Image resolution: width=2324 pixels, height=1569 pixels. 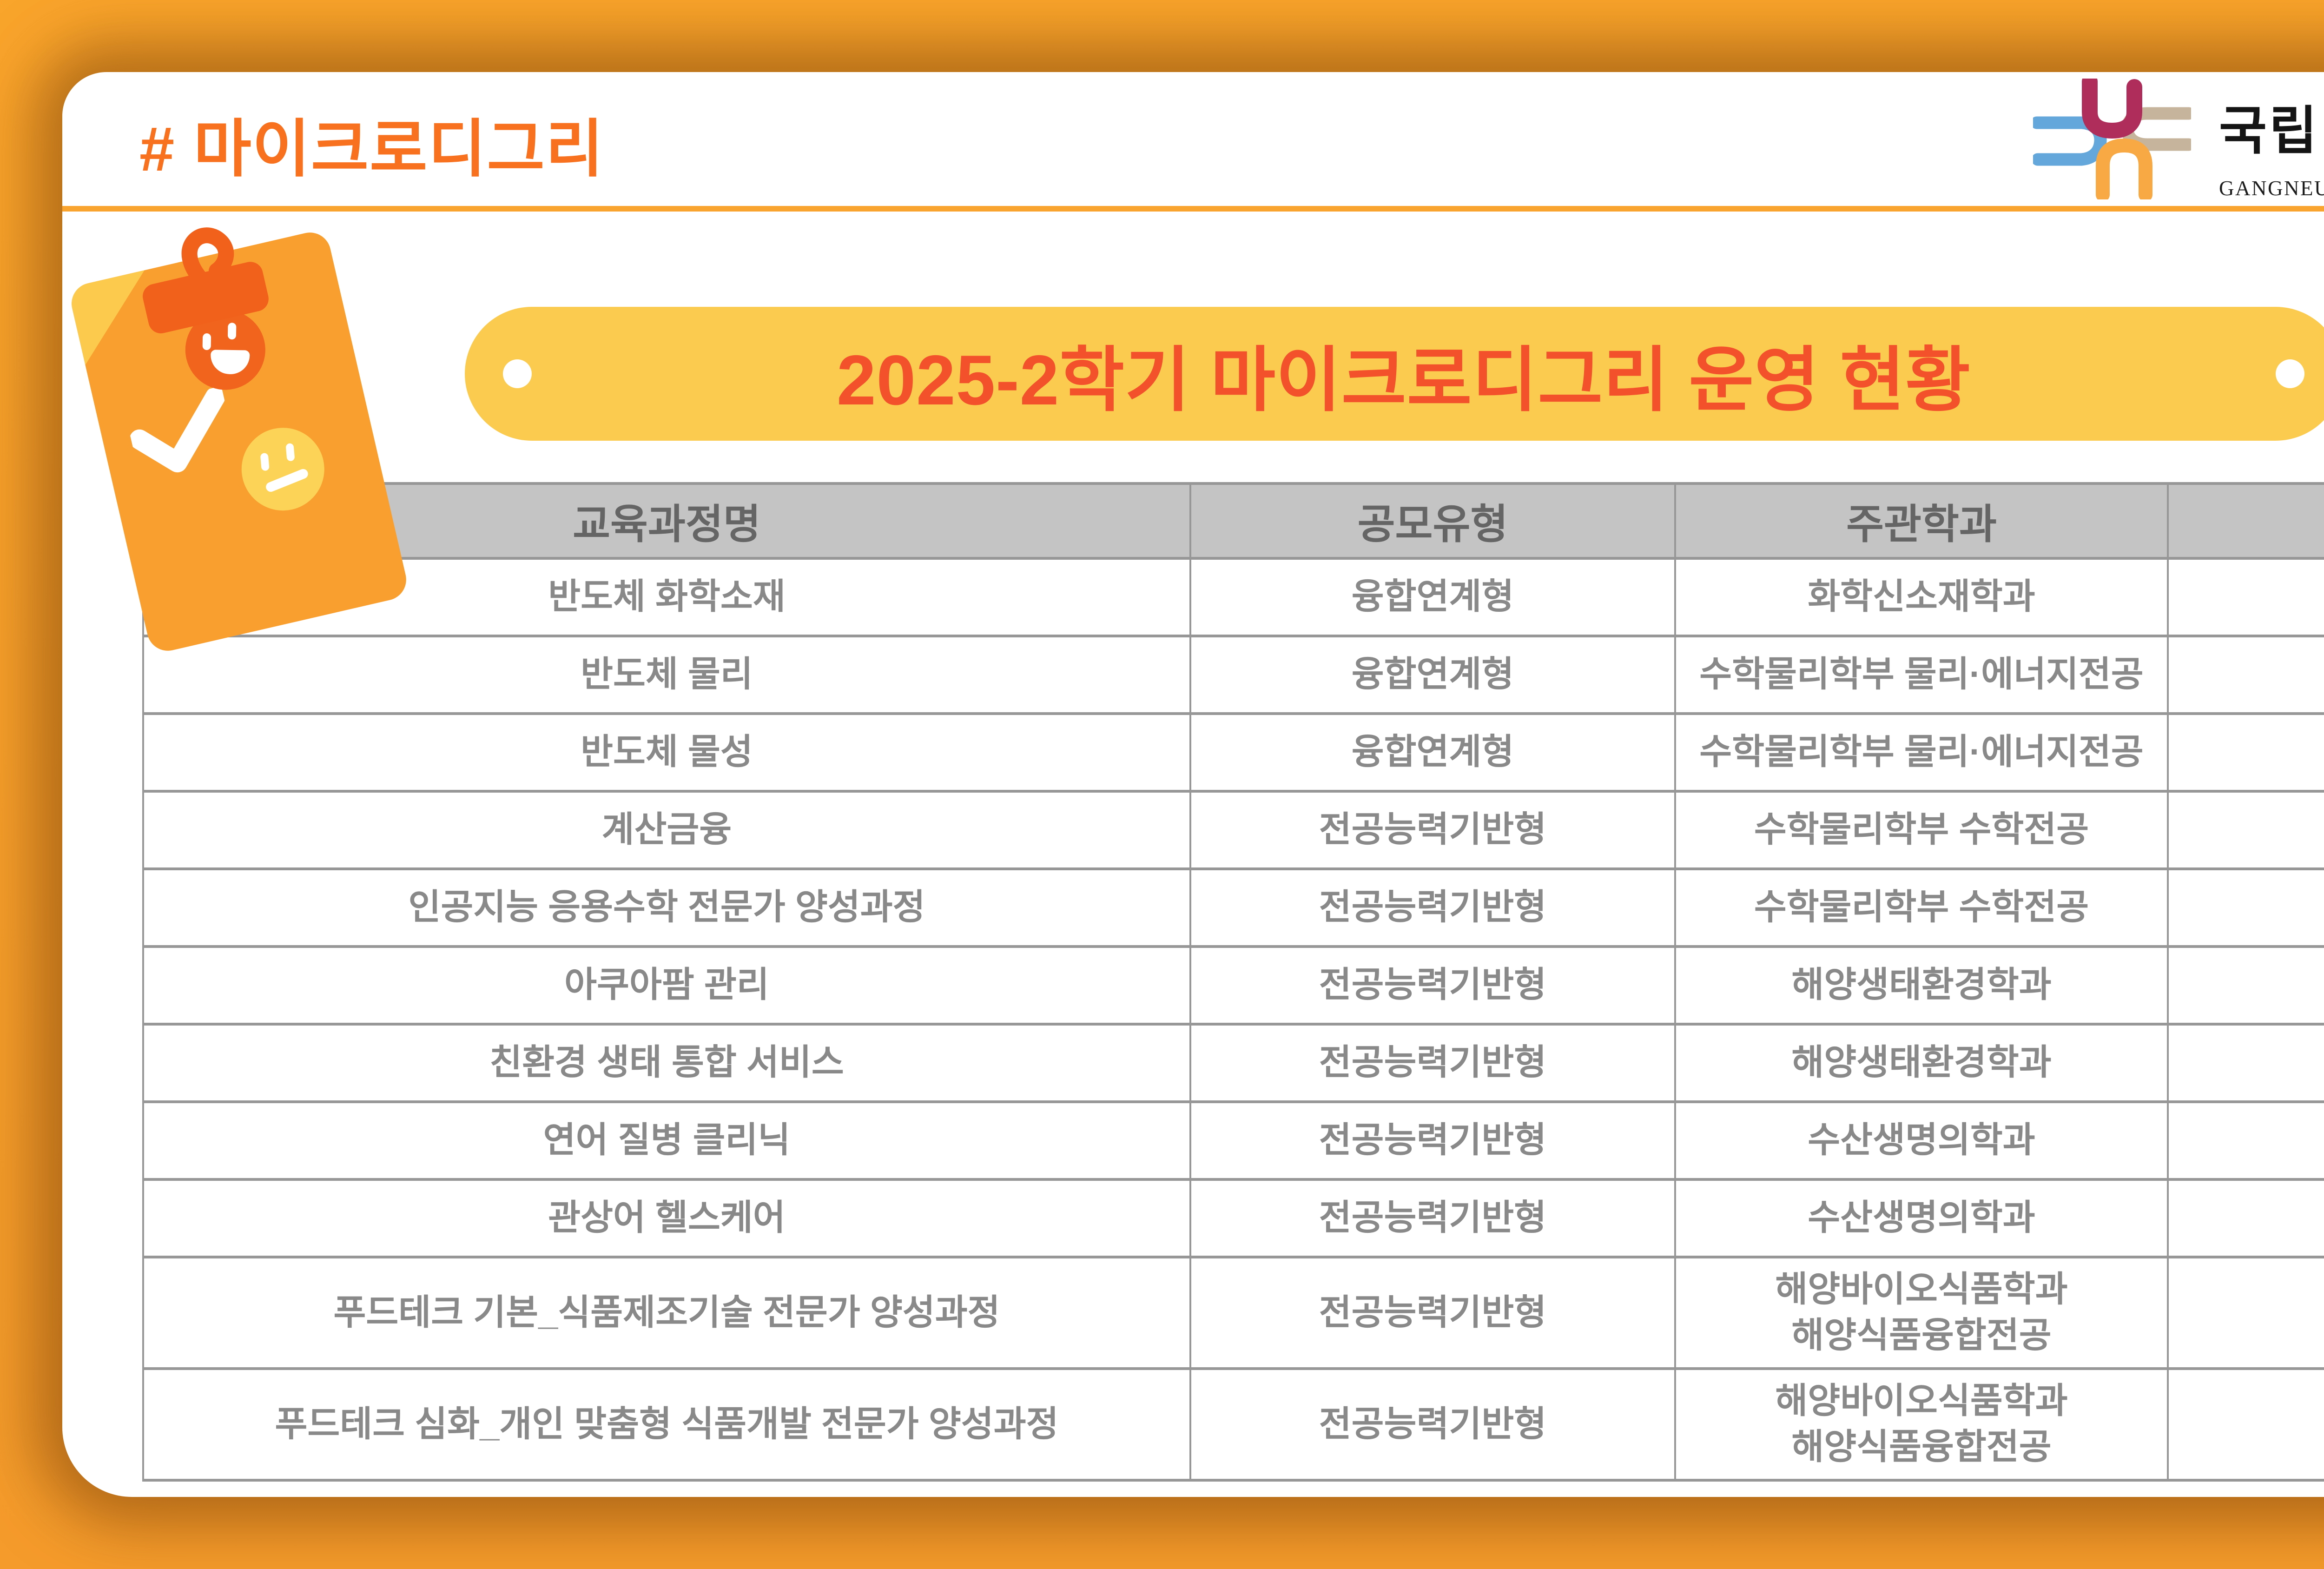 I want to click on table-row: 관상어 헬스케어 전공능력기반형 수산생명의학과 15학점, so click(x=1233, y=1218).